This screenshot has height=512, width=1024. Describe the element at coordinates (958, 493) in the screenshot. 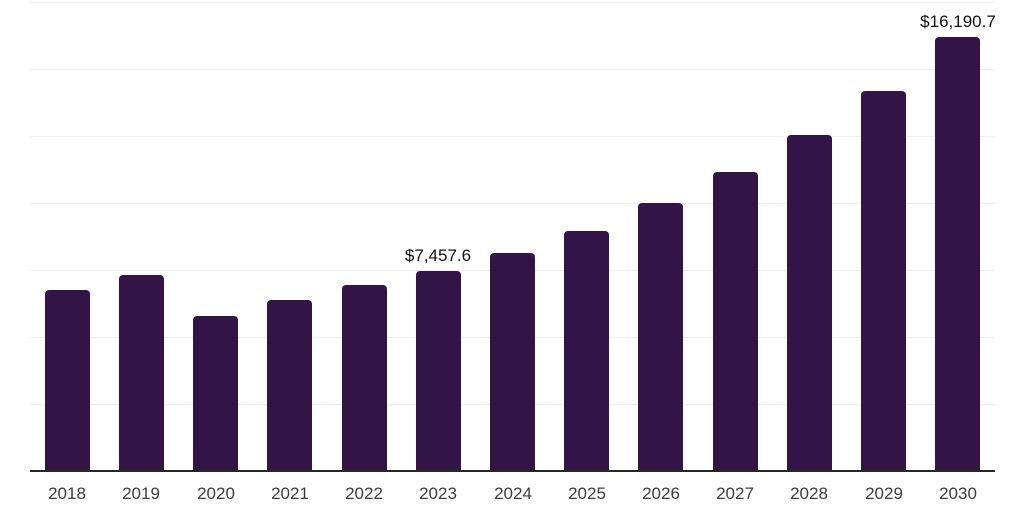

I see `x-tick-2030: 2030` at that location.